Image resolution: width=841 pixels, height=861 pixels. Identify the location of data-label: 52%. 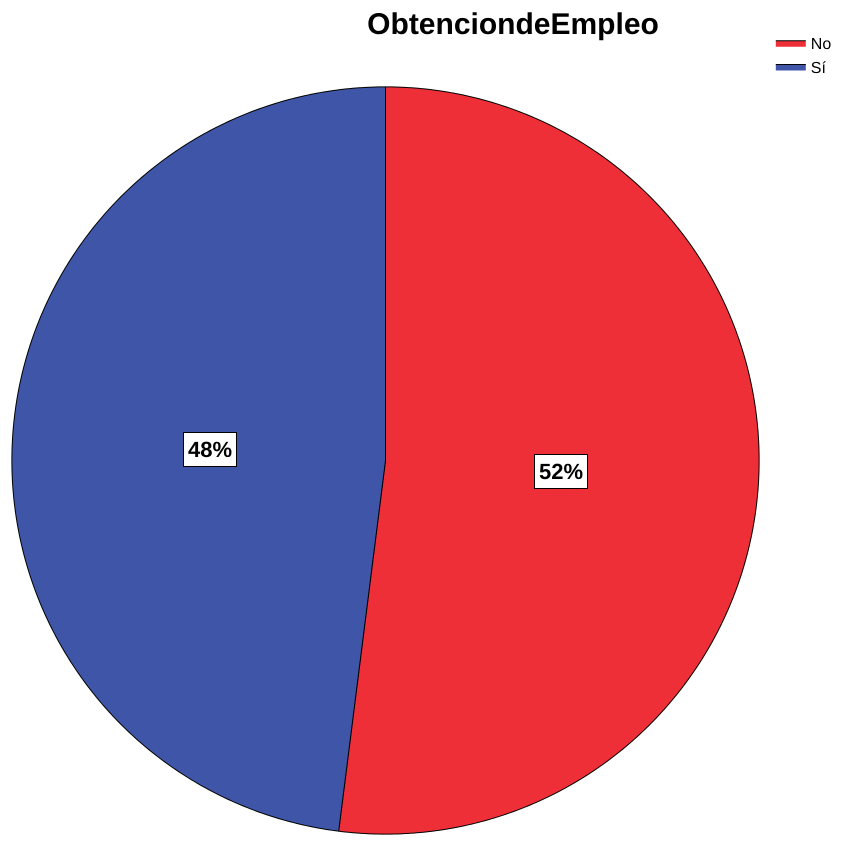
(561, 471).